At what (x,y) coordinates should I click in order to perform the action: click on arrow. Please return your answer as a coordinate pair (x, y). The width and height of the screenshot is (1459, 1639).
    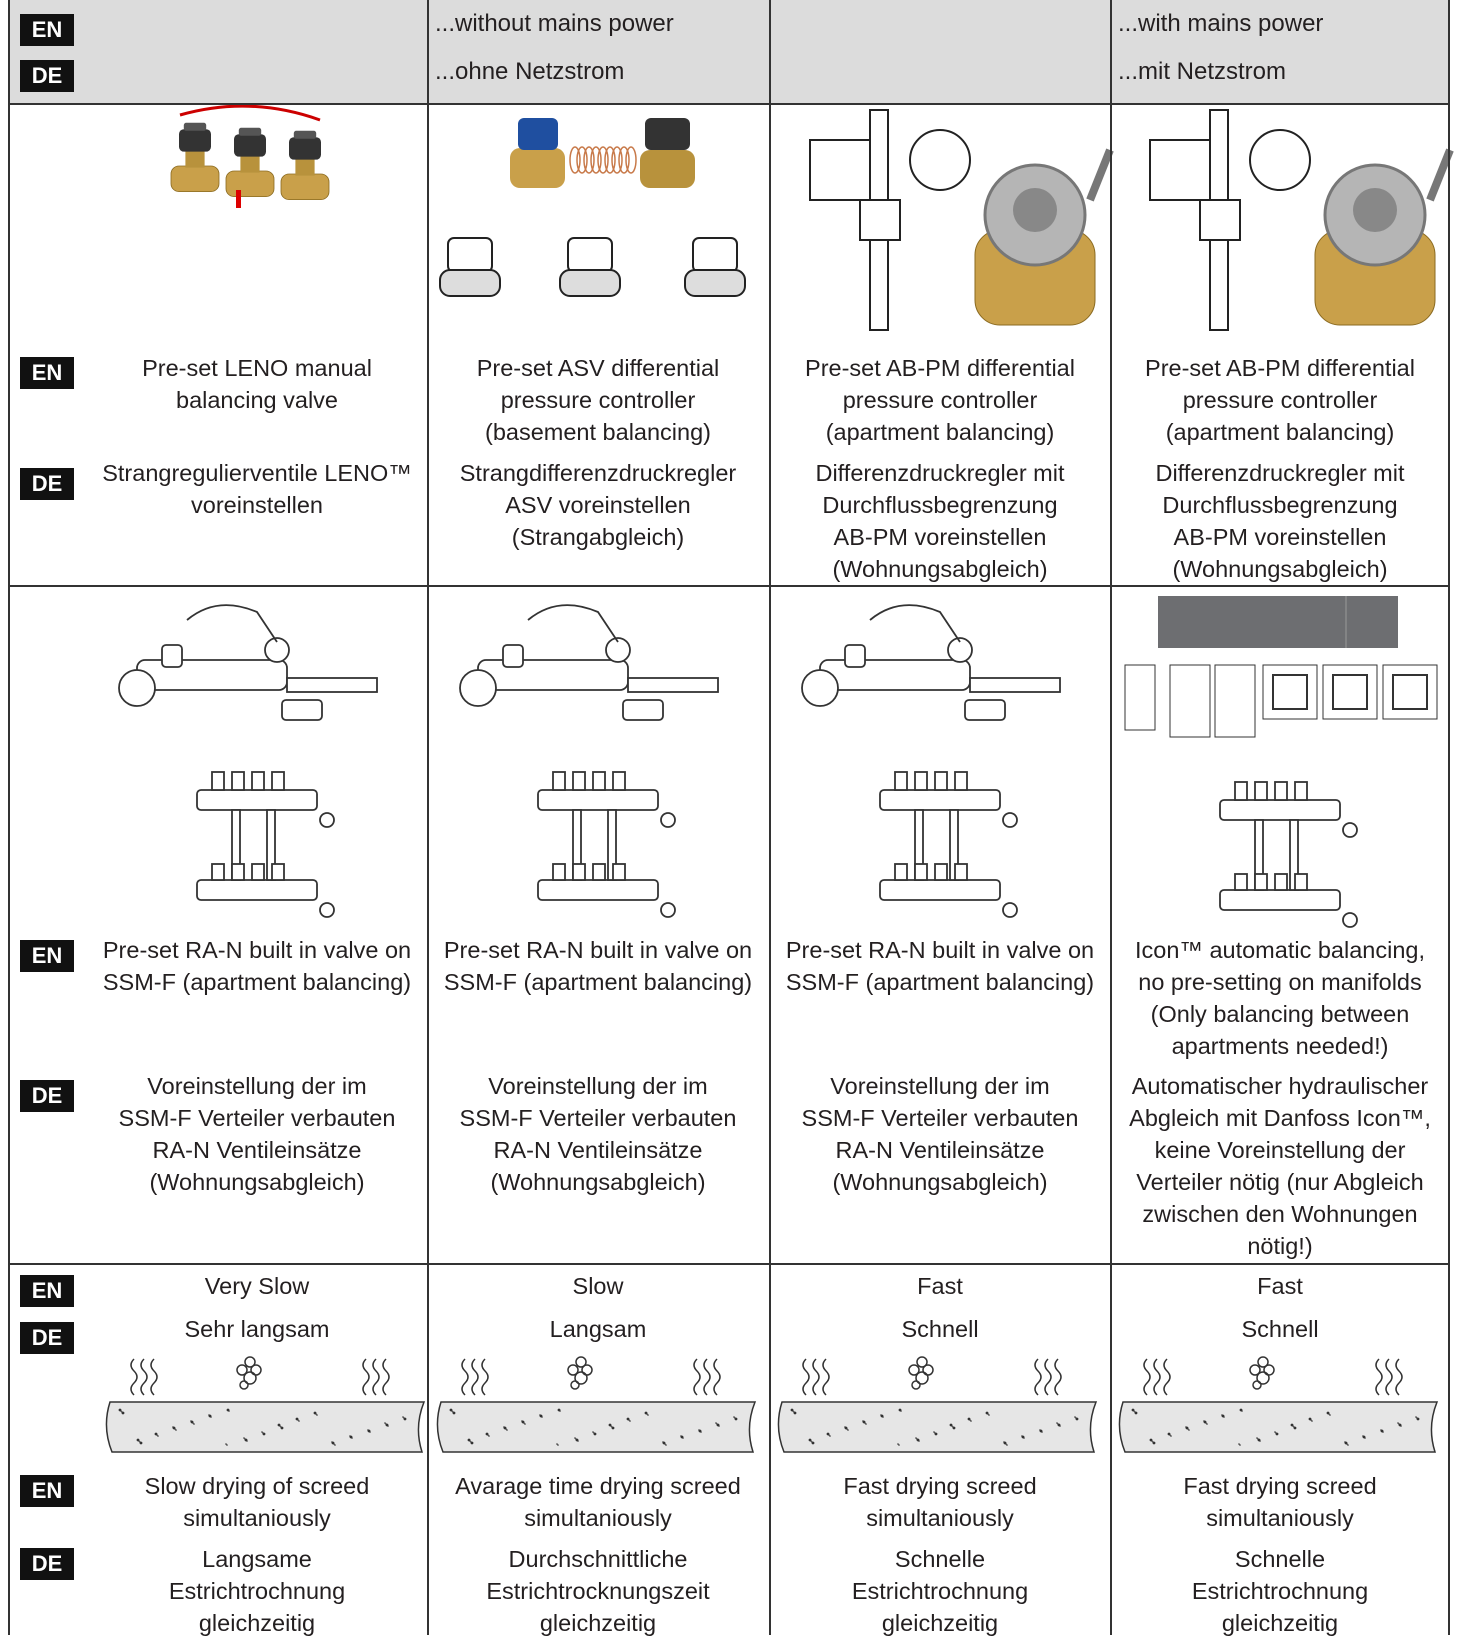
    Looking at the image, I should click on (250, 113).